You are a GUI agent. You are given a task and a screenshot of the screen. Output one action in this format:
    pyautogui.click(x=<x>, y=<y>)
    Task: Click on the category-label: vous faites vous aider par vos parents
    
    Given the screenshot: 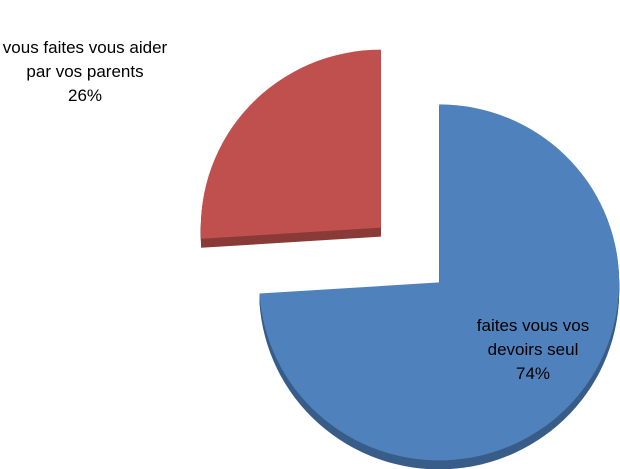 What is the action you would take?
    pyautogui.click(x=85, y=59)
    